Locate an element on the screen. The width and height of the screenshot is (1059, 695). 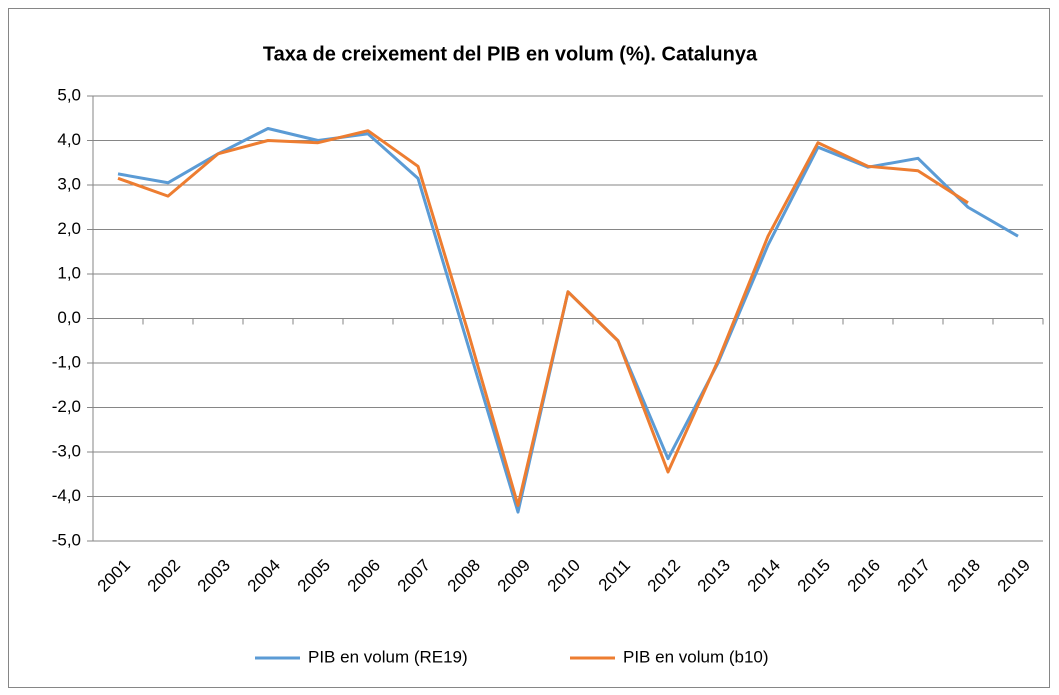
y-tick-label: -3,0 is located at coordinates (66, 450).